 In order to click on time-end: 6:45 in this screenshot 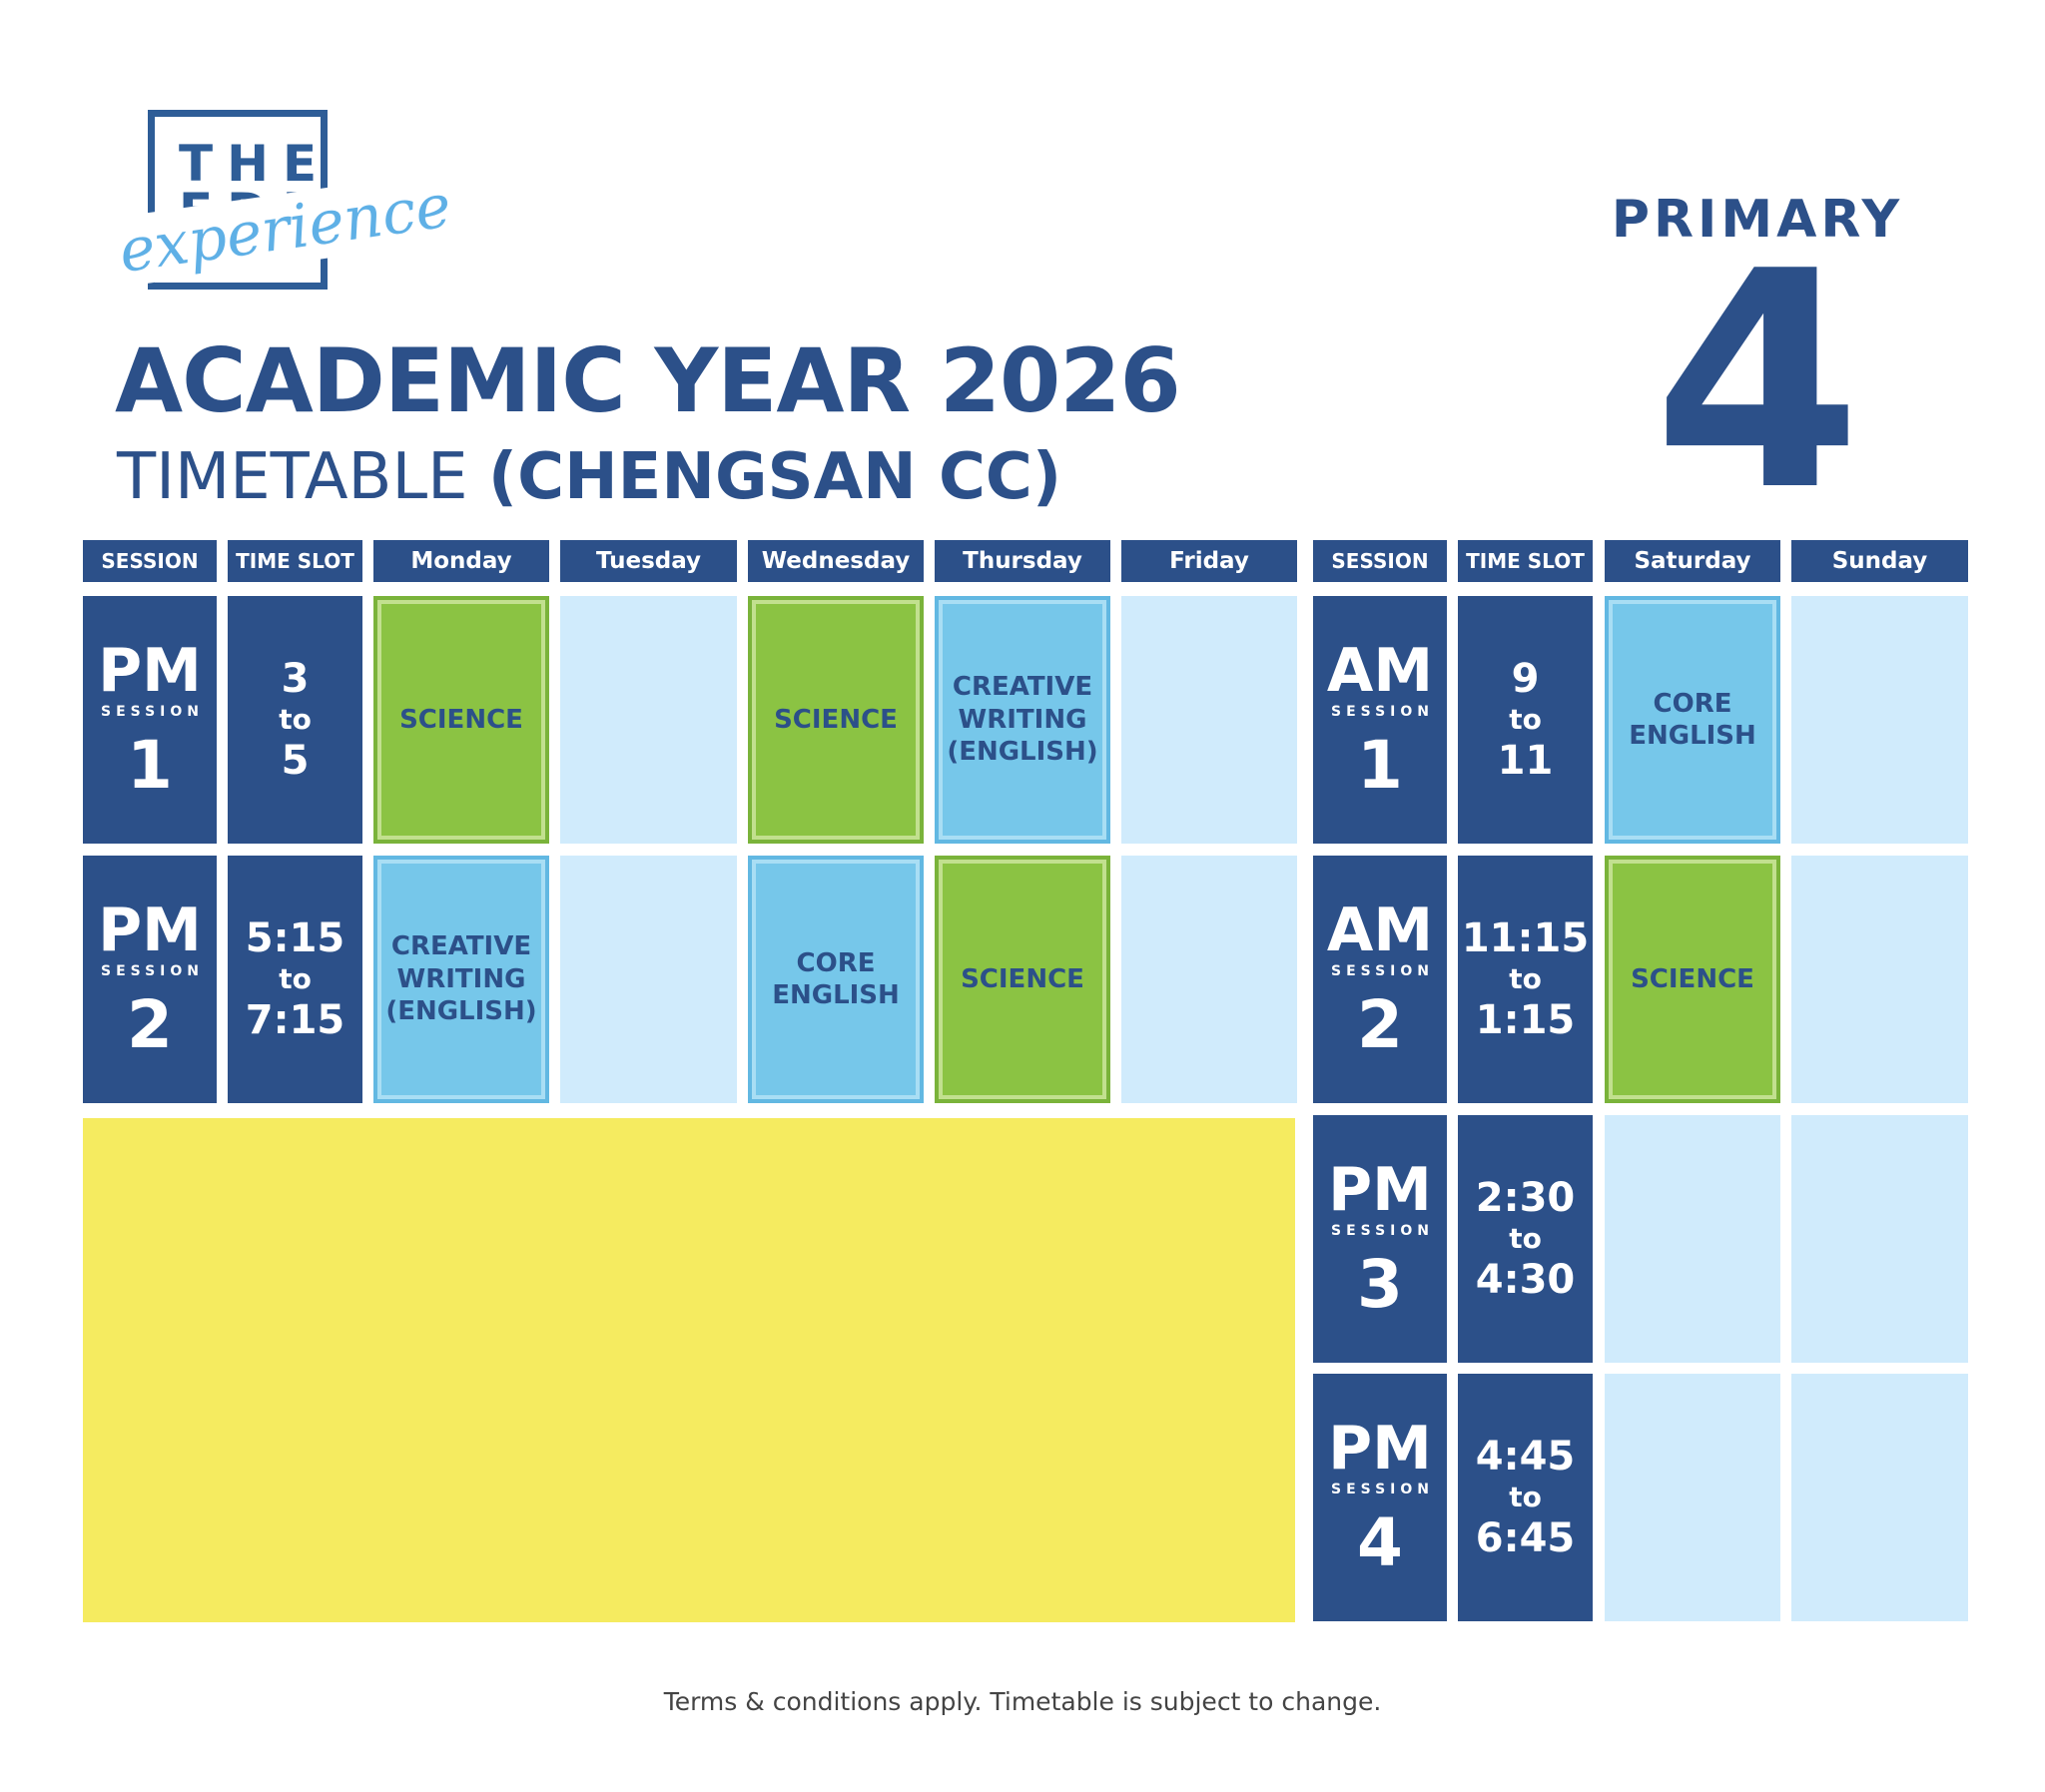, I will do `click(1525, 1538)`.